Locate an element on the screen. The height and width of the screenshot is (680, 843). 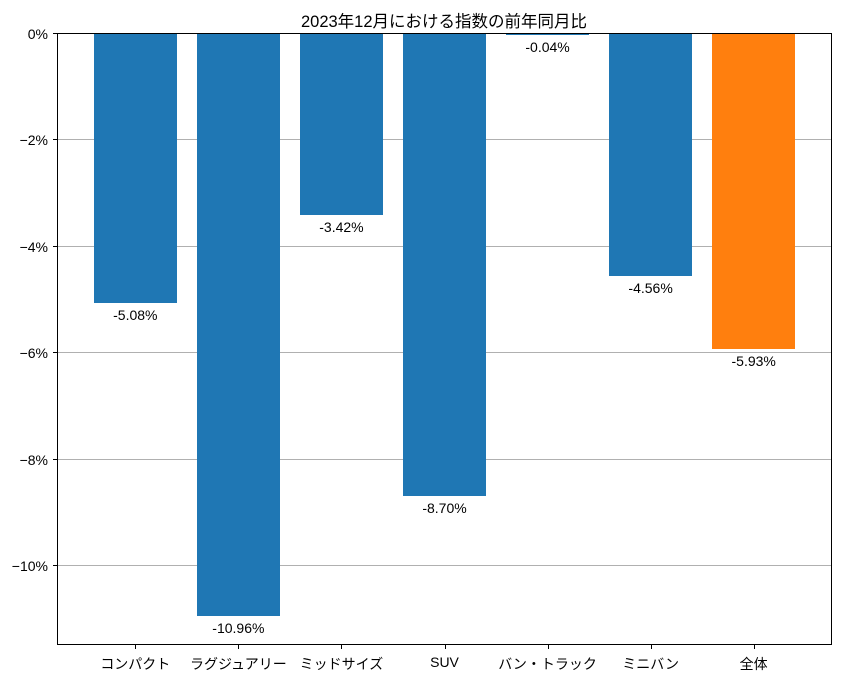
y-tick-label: −10% is located at coordinates (29, 565).